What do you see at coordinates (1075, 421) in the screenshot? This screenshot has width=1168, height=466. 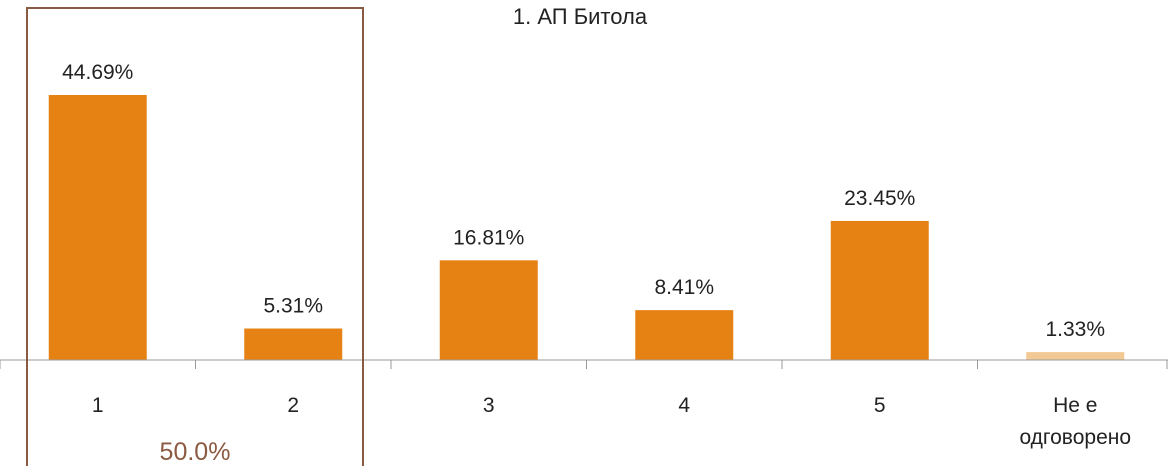 I see `x-tick-label-6: Не е одговорено` at bounding box center [1075, 421].